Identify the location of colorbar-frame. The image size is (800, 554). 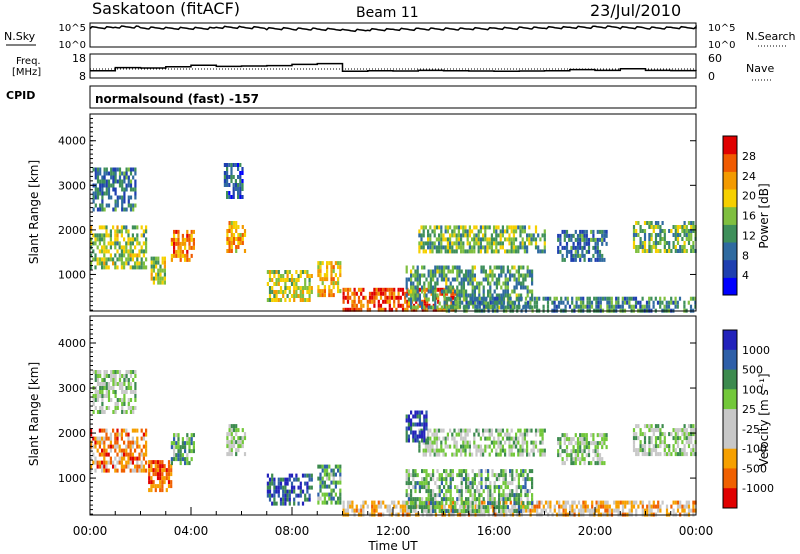
(730, 419).